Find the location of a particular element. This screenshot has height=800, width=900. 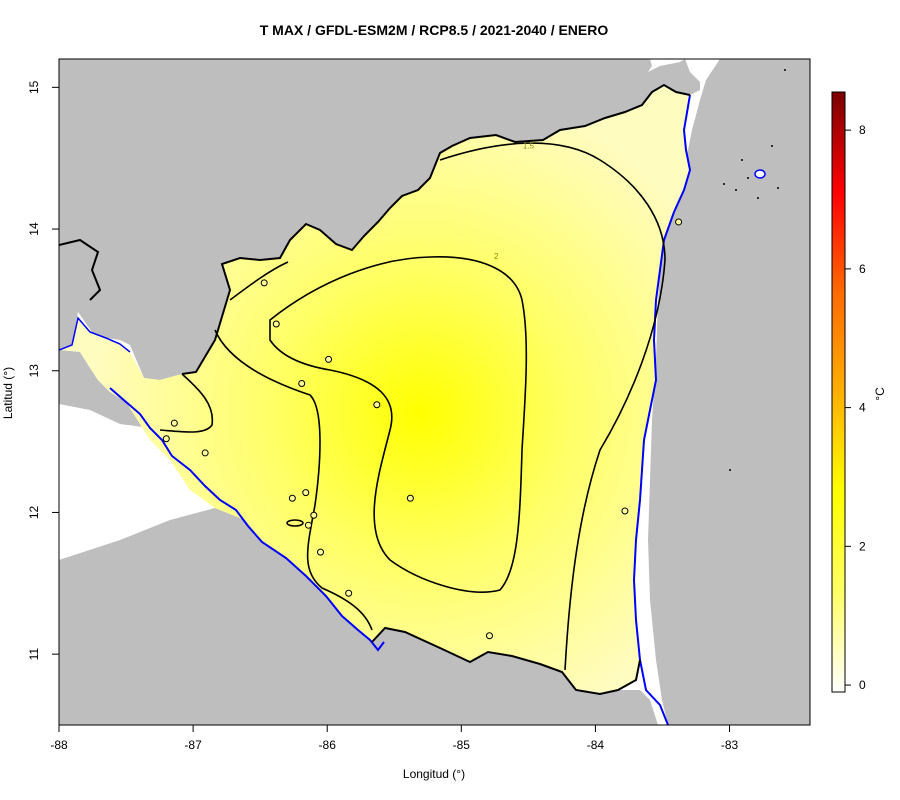

x-axis: -88 -87 -86 -85 -84 -83 is located at coordinates (394, 738).